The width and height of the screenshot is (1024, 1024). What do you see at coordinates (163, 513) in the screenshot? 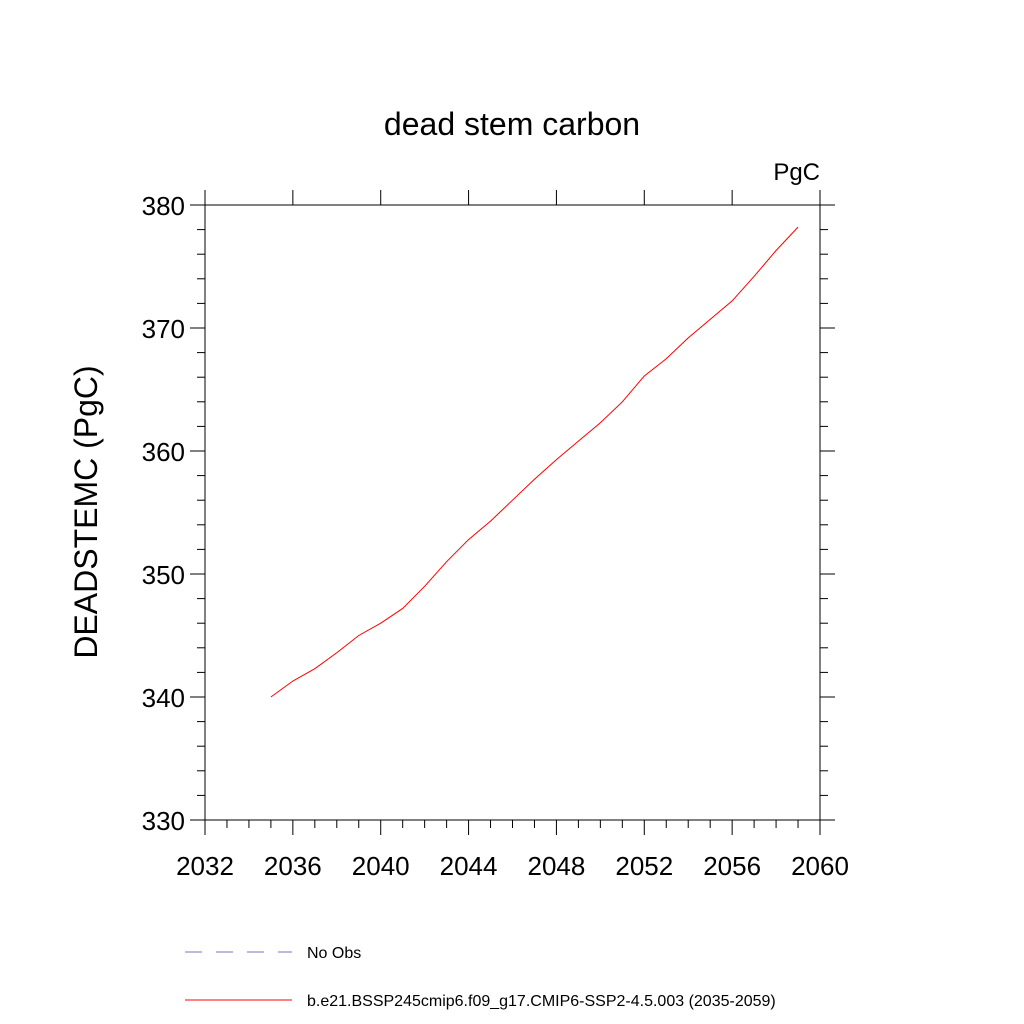
I see `y-tick-labels: 330 340 350 360 370 380` at bounding box center [163, 513].